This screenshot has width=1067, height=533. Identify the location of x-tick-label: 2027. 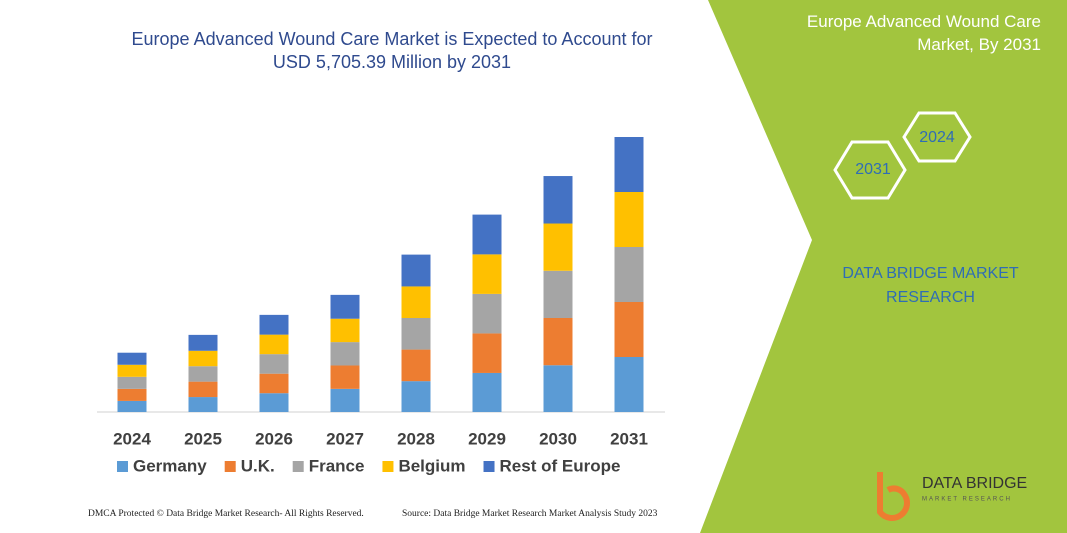
(345, 438).